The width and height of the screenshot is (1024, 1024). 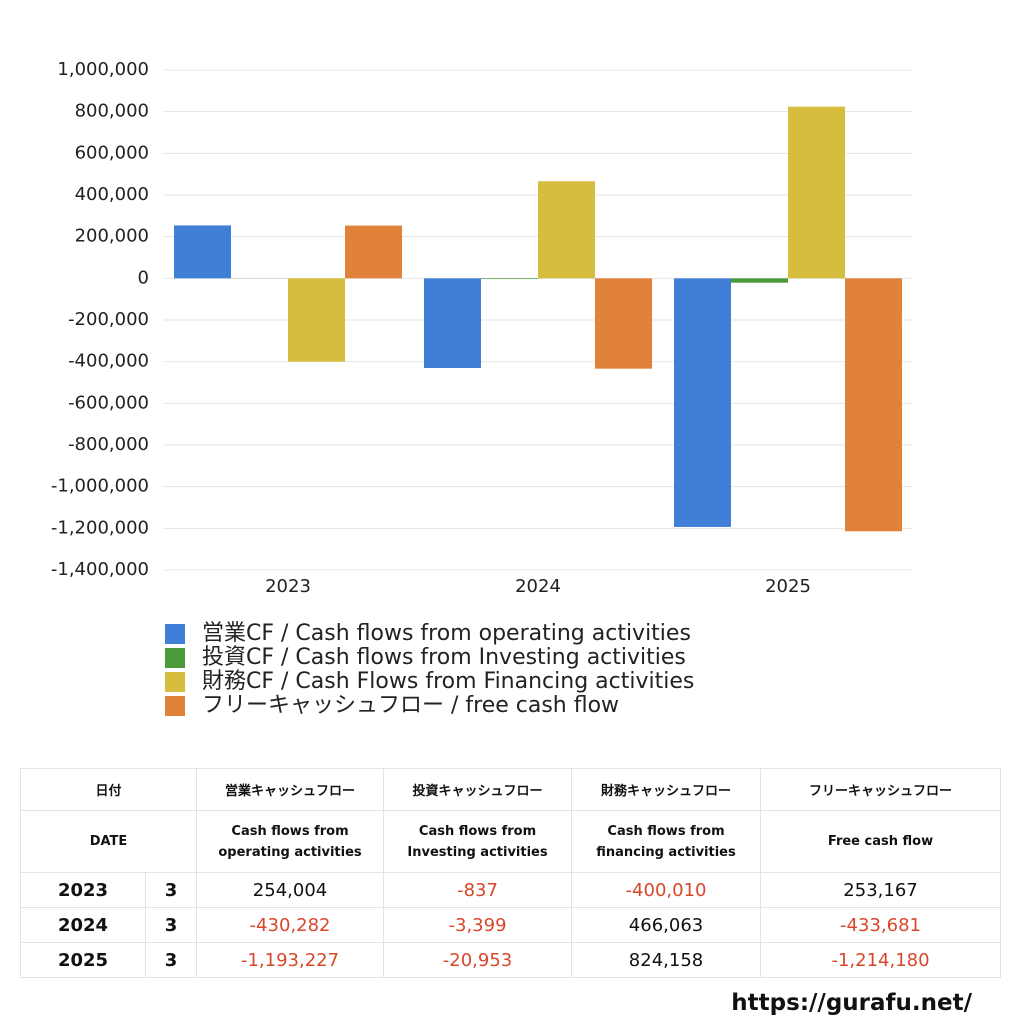 I want to click on y-tick-label: -400,000, so click(x=108, y=361).